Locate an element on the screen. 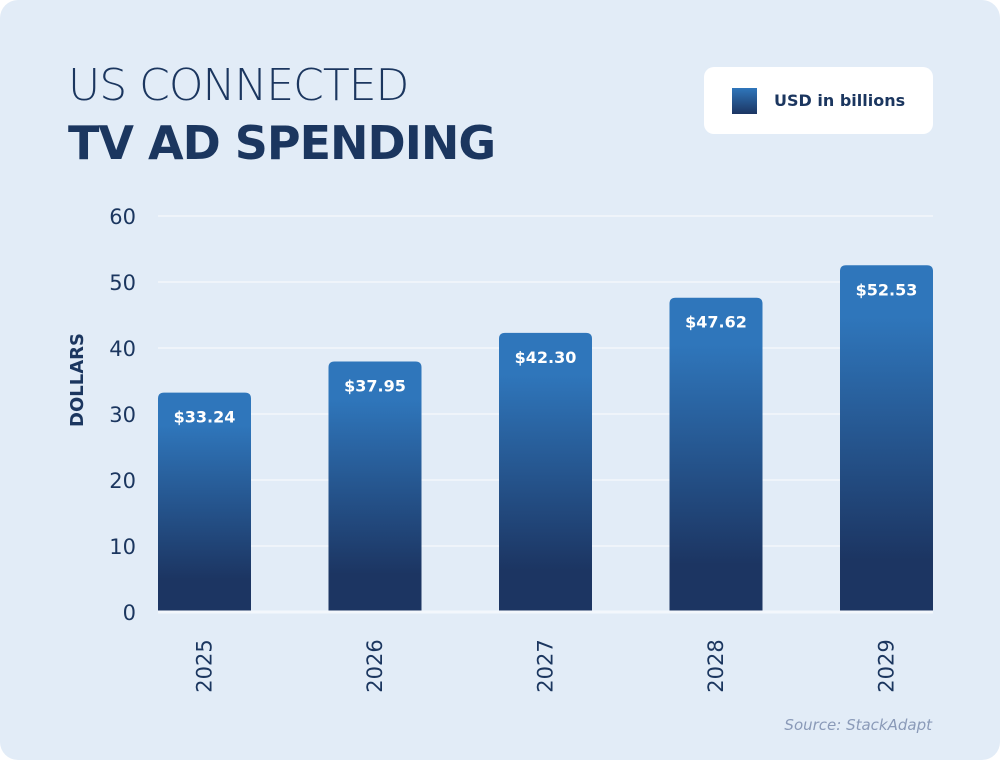 The height and width of the screenshot is (760, 1000). bar-value-label: $33.24 is located at coordinates (205, 417).